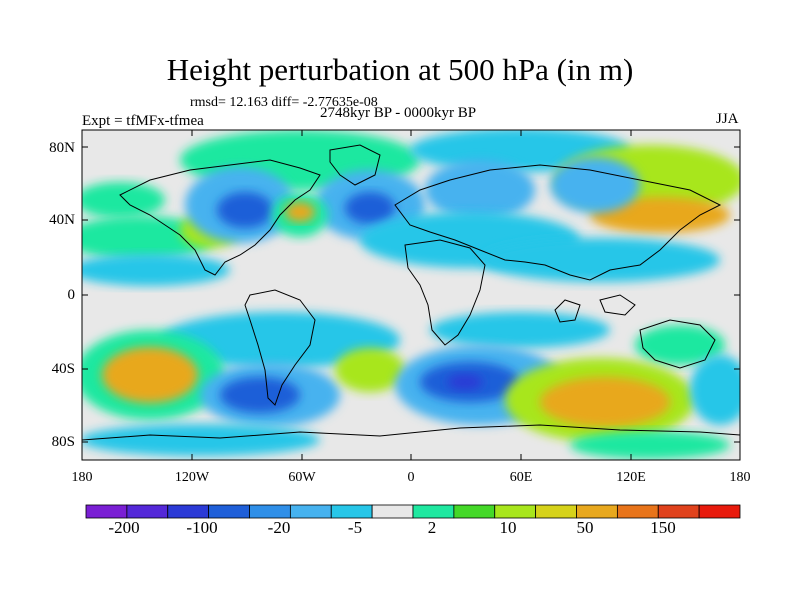 This screenshot has height=600, width=800. Describe the element at coordinates (284, 102) in the screenshot. I see `stats-label: rmsd= 12.163 diff= -2.77635e-08` at that location.